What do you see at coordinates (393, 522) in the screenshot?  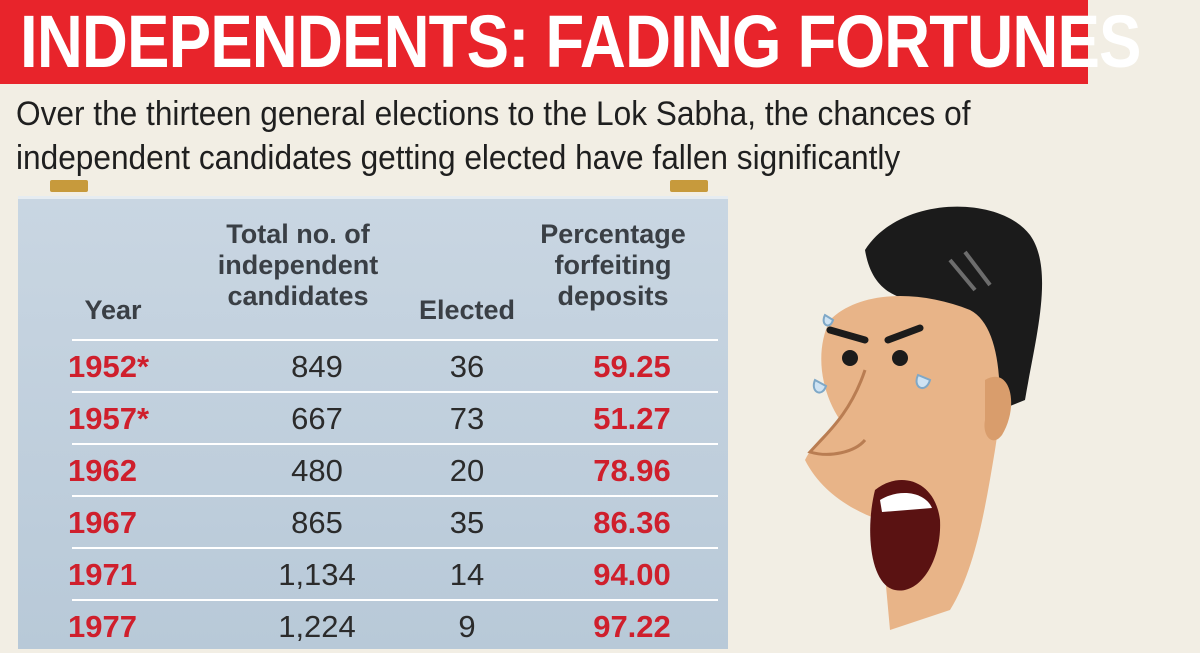 I see `table-row: 1967 865 35 86.36` at bounding box center [393, 522].